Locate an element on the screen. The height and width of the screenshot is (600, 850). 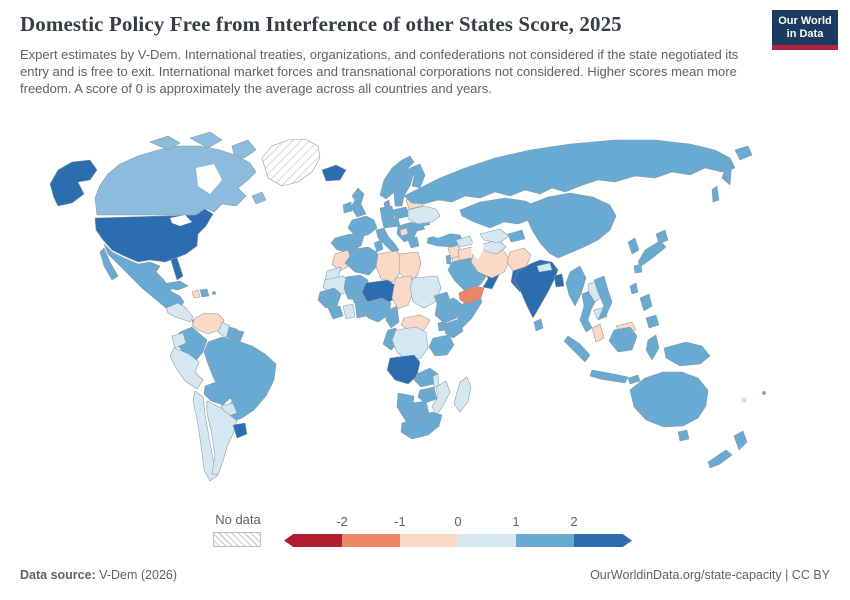
country-sakhalin is located at coordinates (715, 194).